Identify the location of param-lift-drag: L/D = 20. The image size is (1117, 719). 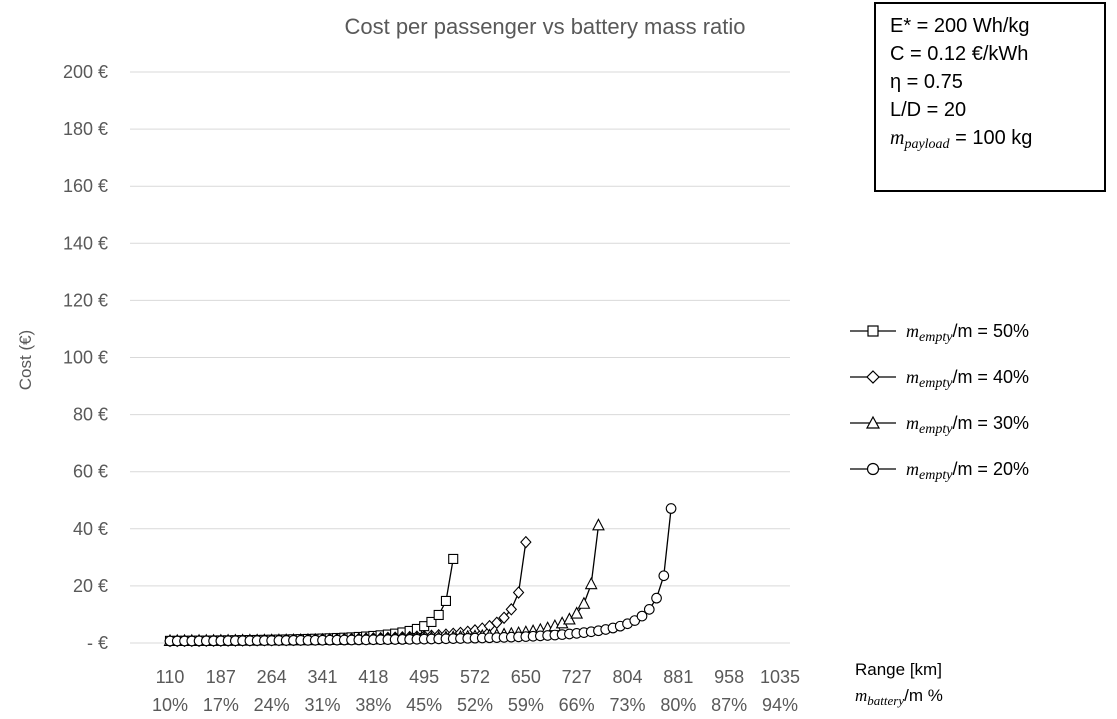
(928, 110).